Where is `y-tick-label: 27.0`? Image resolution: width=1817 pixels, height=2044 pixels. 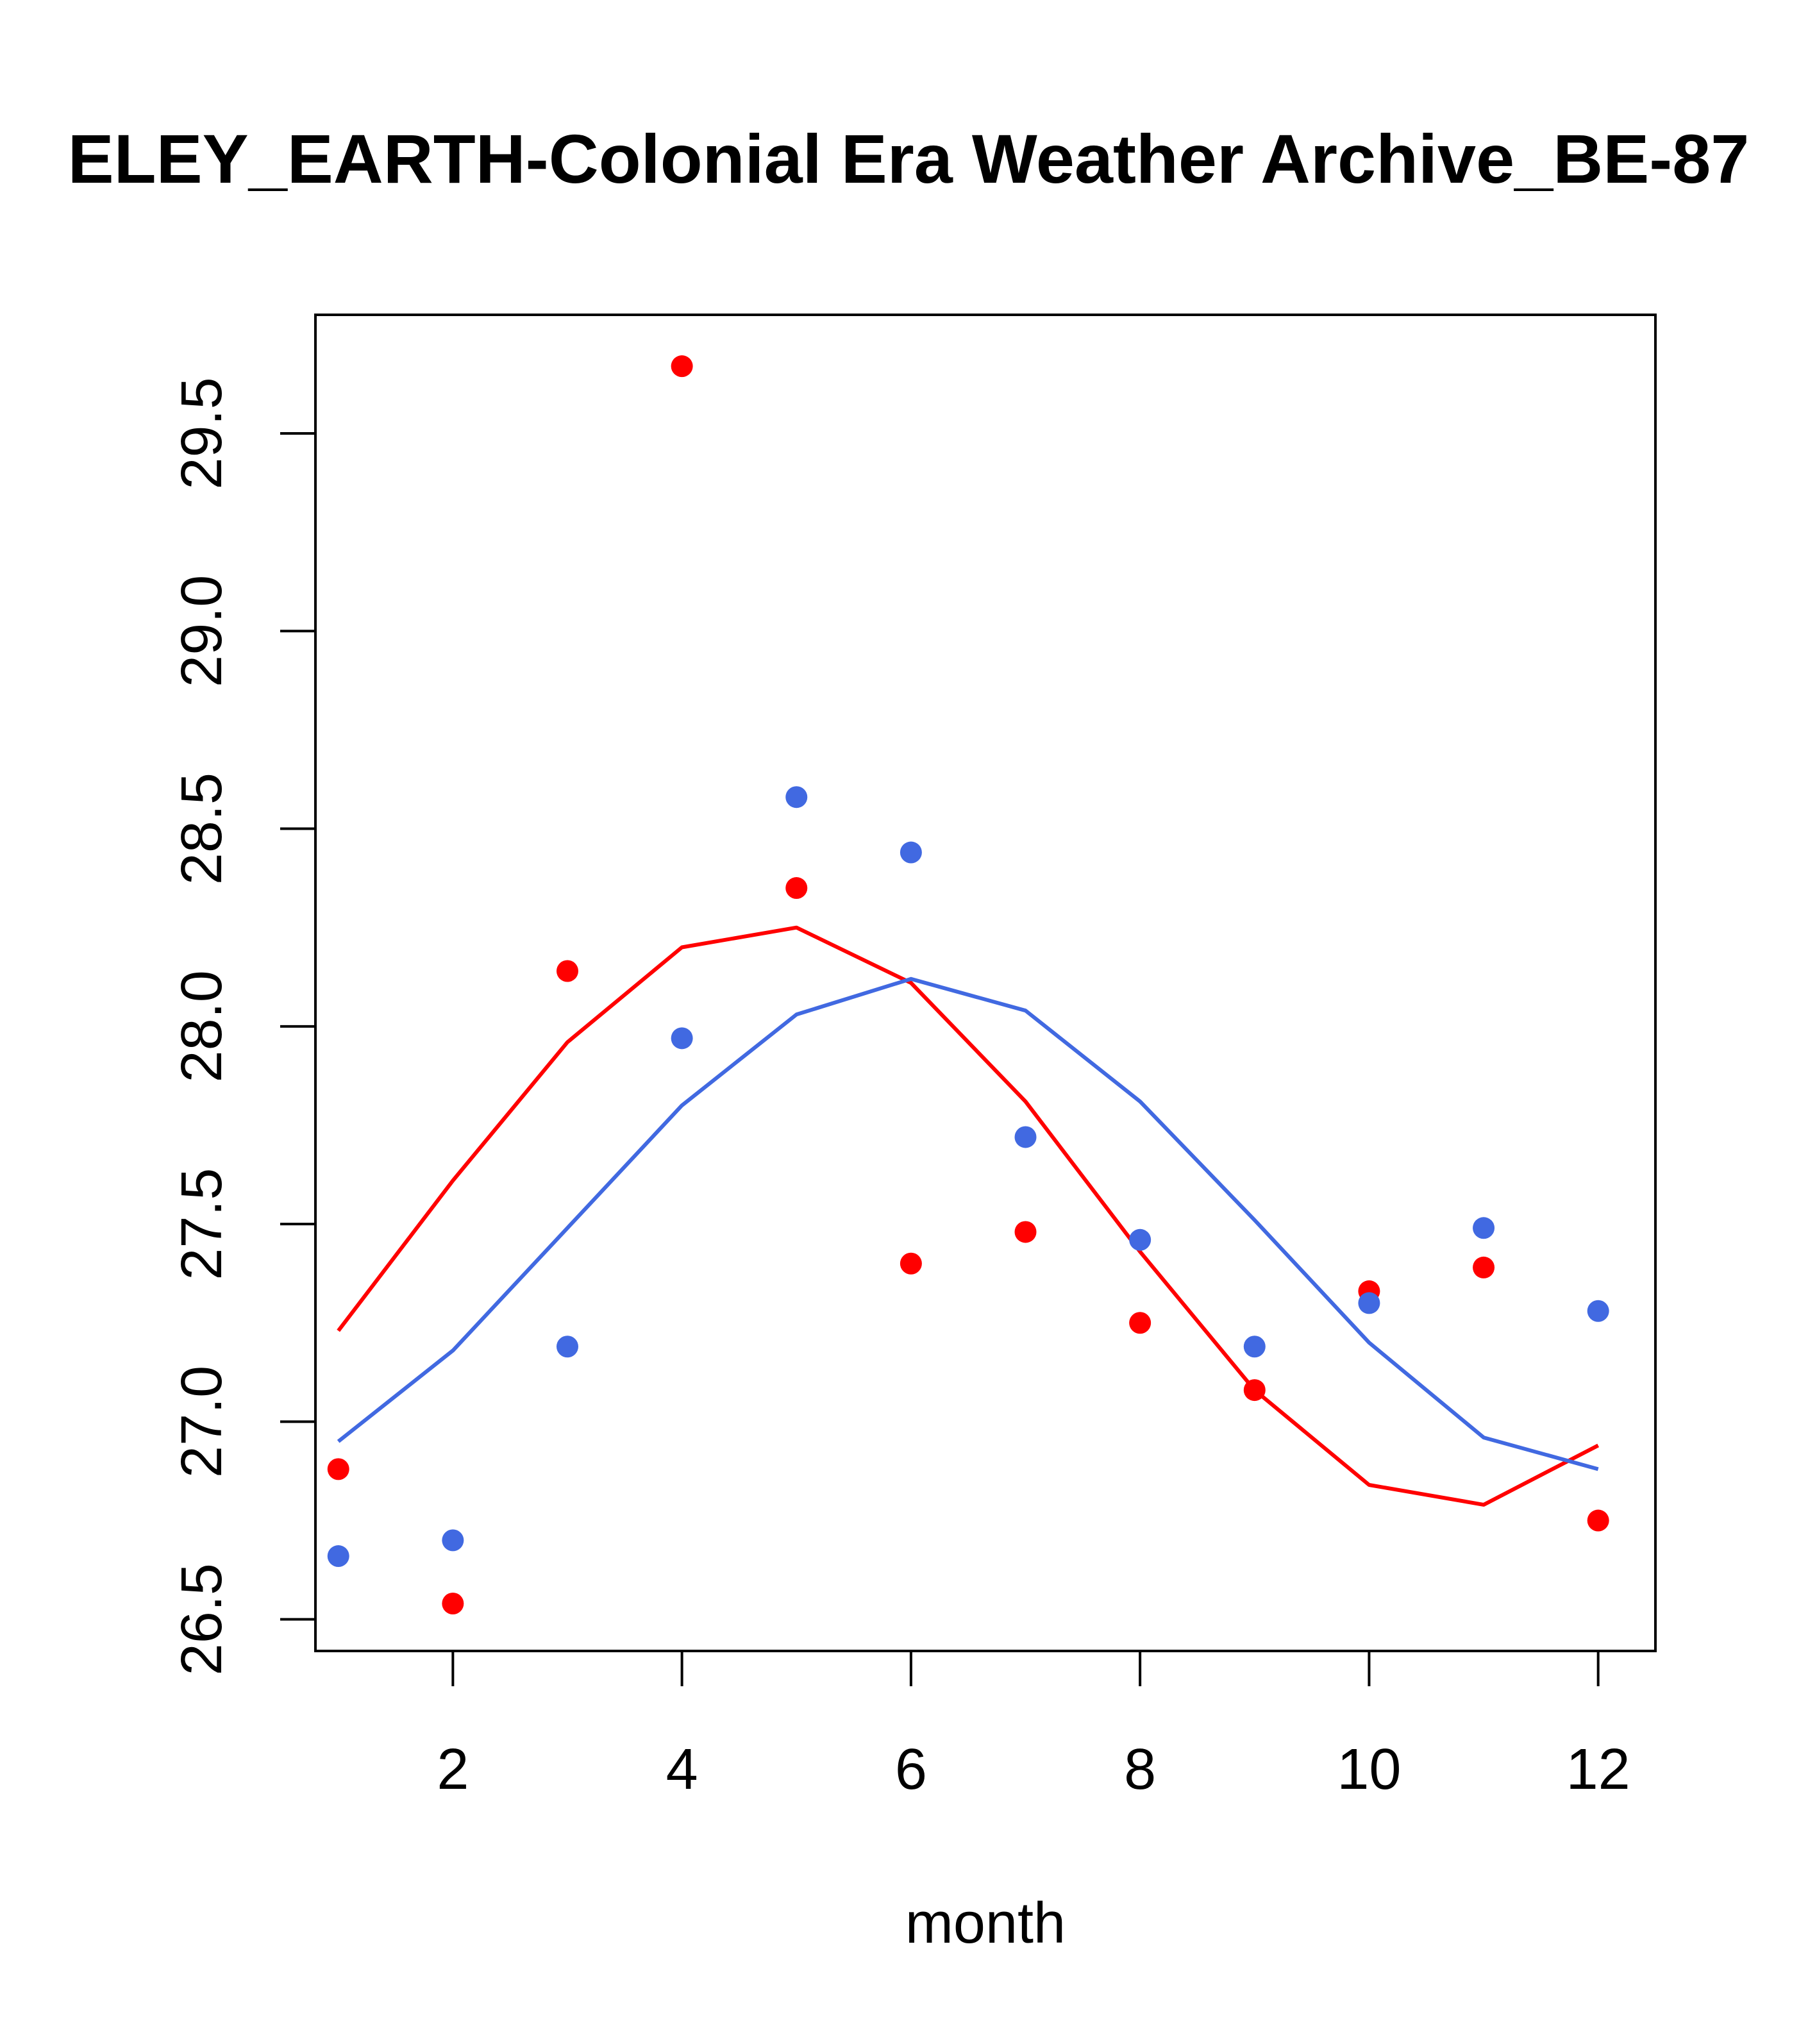
y-tick-label: 27.0 is located at coordinates (202, 1422).